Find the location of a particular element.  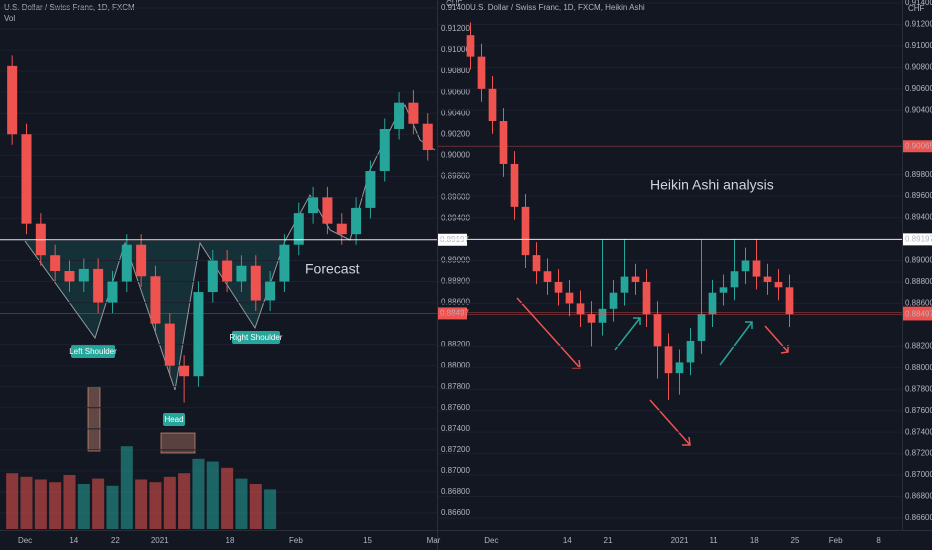

x-tick-label: 21 is located at coordinates (608, 540).